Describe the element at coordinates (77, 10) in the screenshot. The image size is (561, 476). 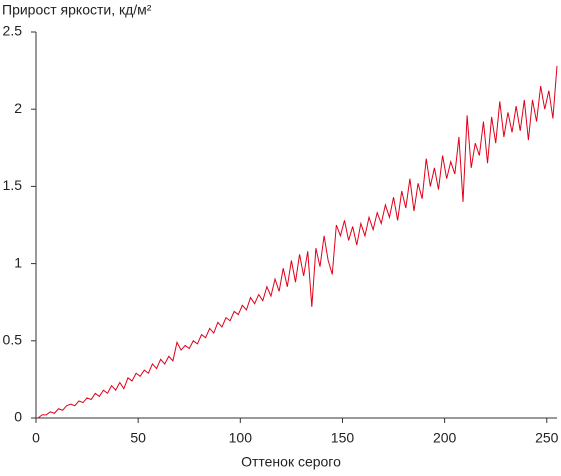
I see `chart-title: Прирост яркости, кд/м²` at that location.